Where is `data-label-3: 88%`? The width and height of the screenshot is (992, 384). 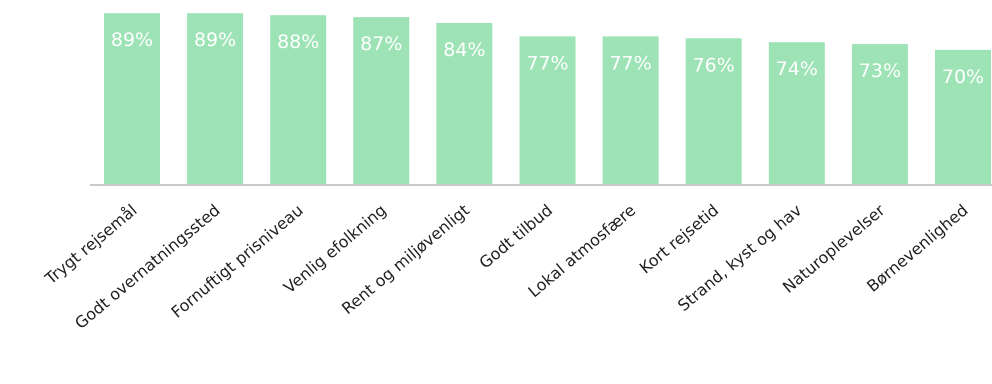
data-label-3: 88% is located at coordinates (298, 42).